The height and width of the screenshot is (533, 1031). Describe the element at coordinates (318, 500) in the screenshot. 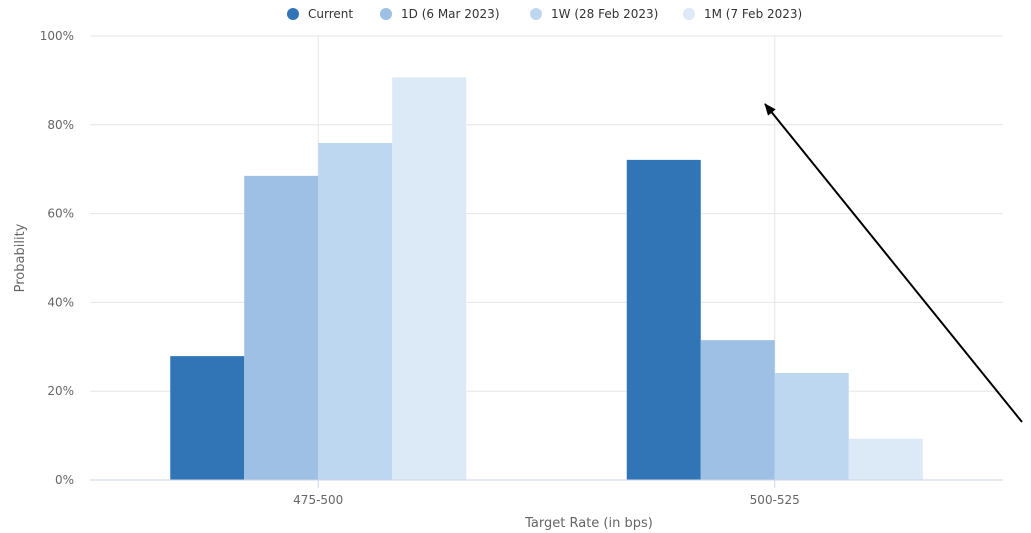

I see `x-tick-label: 475-500` at that location.